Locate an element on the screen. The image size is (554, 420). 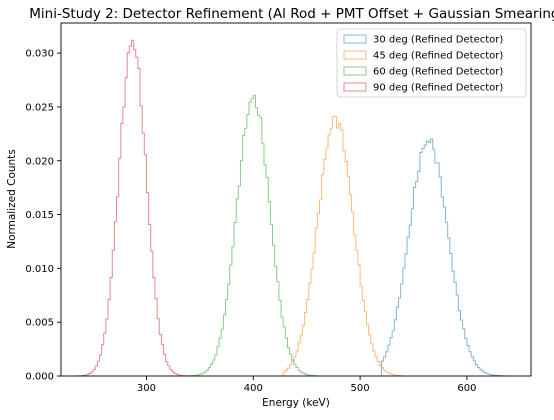
x-tick-label: 300 is located at coordinates (146, 388).